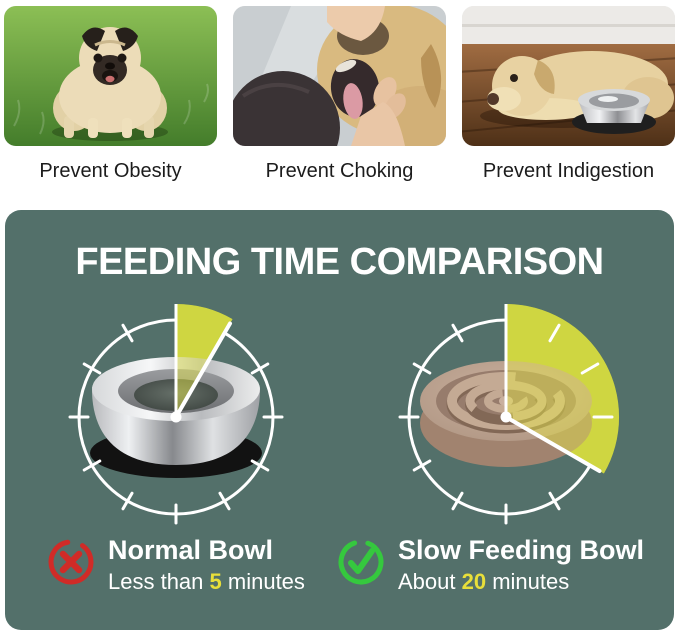  Describe the element at coordinates (71, 562) in the screenshot. I see `cross-icon` at that location.